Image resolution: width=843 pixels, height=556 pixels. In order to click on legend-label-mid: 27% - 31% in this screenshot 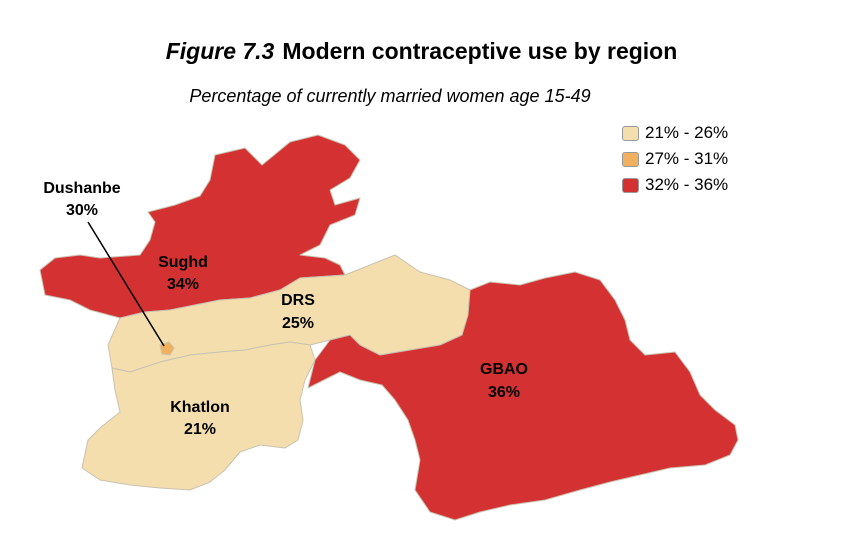, I will do `click(687, 158)`.